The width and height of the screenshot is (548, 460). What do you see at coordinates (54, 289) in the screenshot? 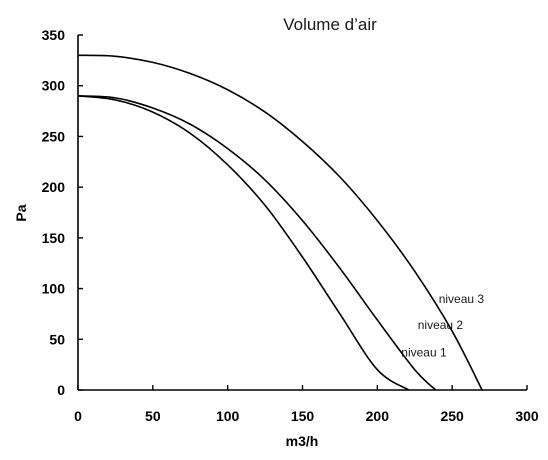
I see `y-tick-label: 100` at bounding box center [54, 289].